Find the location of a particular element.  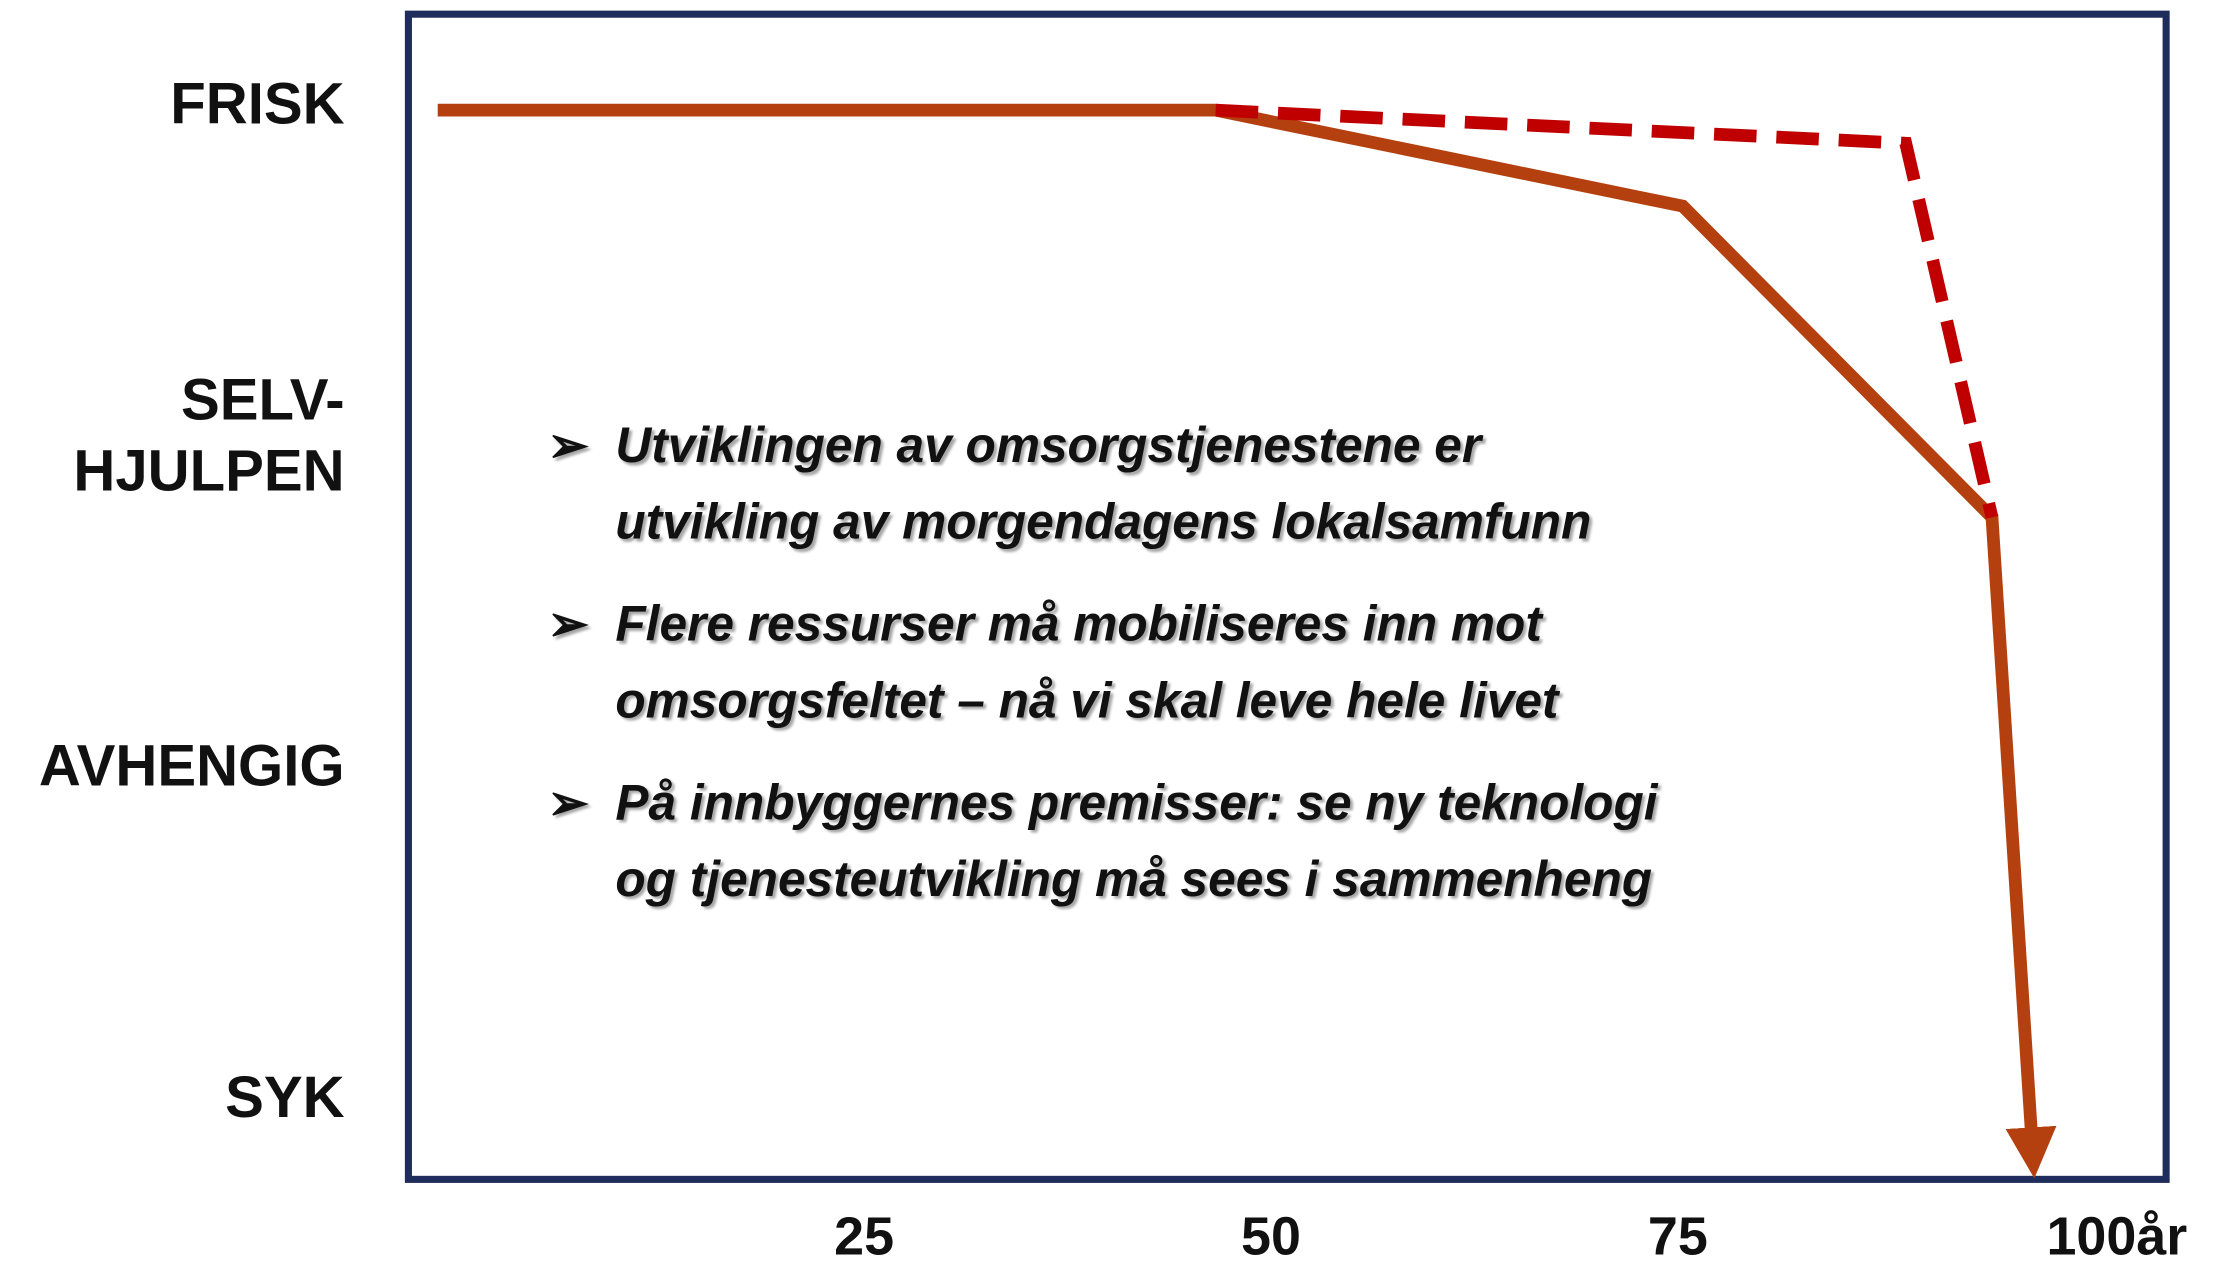

y-tick-label-box: AVHENGIG is located at coordinates (191, 765).